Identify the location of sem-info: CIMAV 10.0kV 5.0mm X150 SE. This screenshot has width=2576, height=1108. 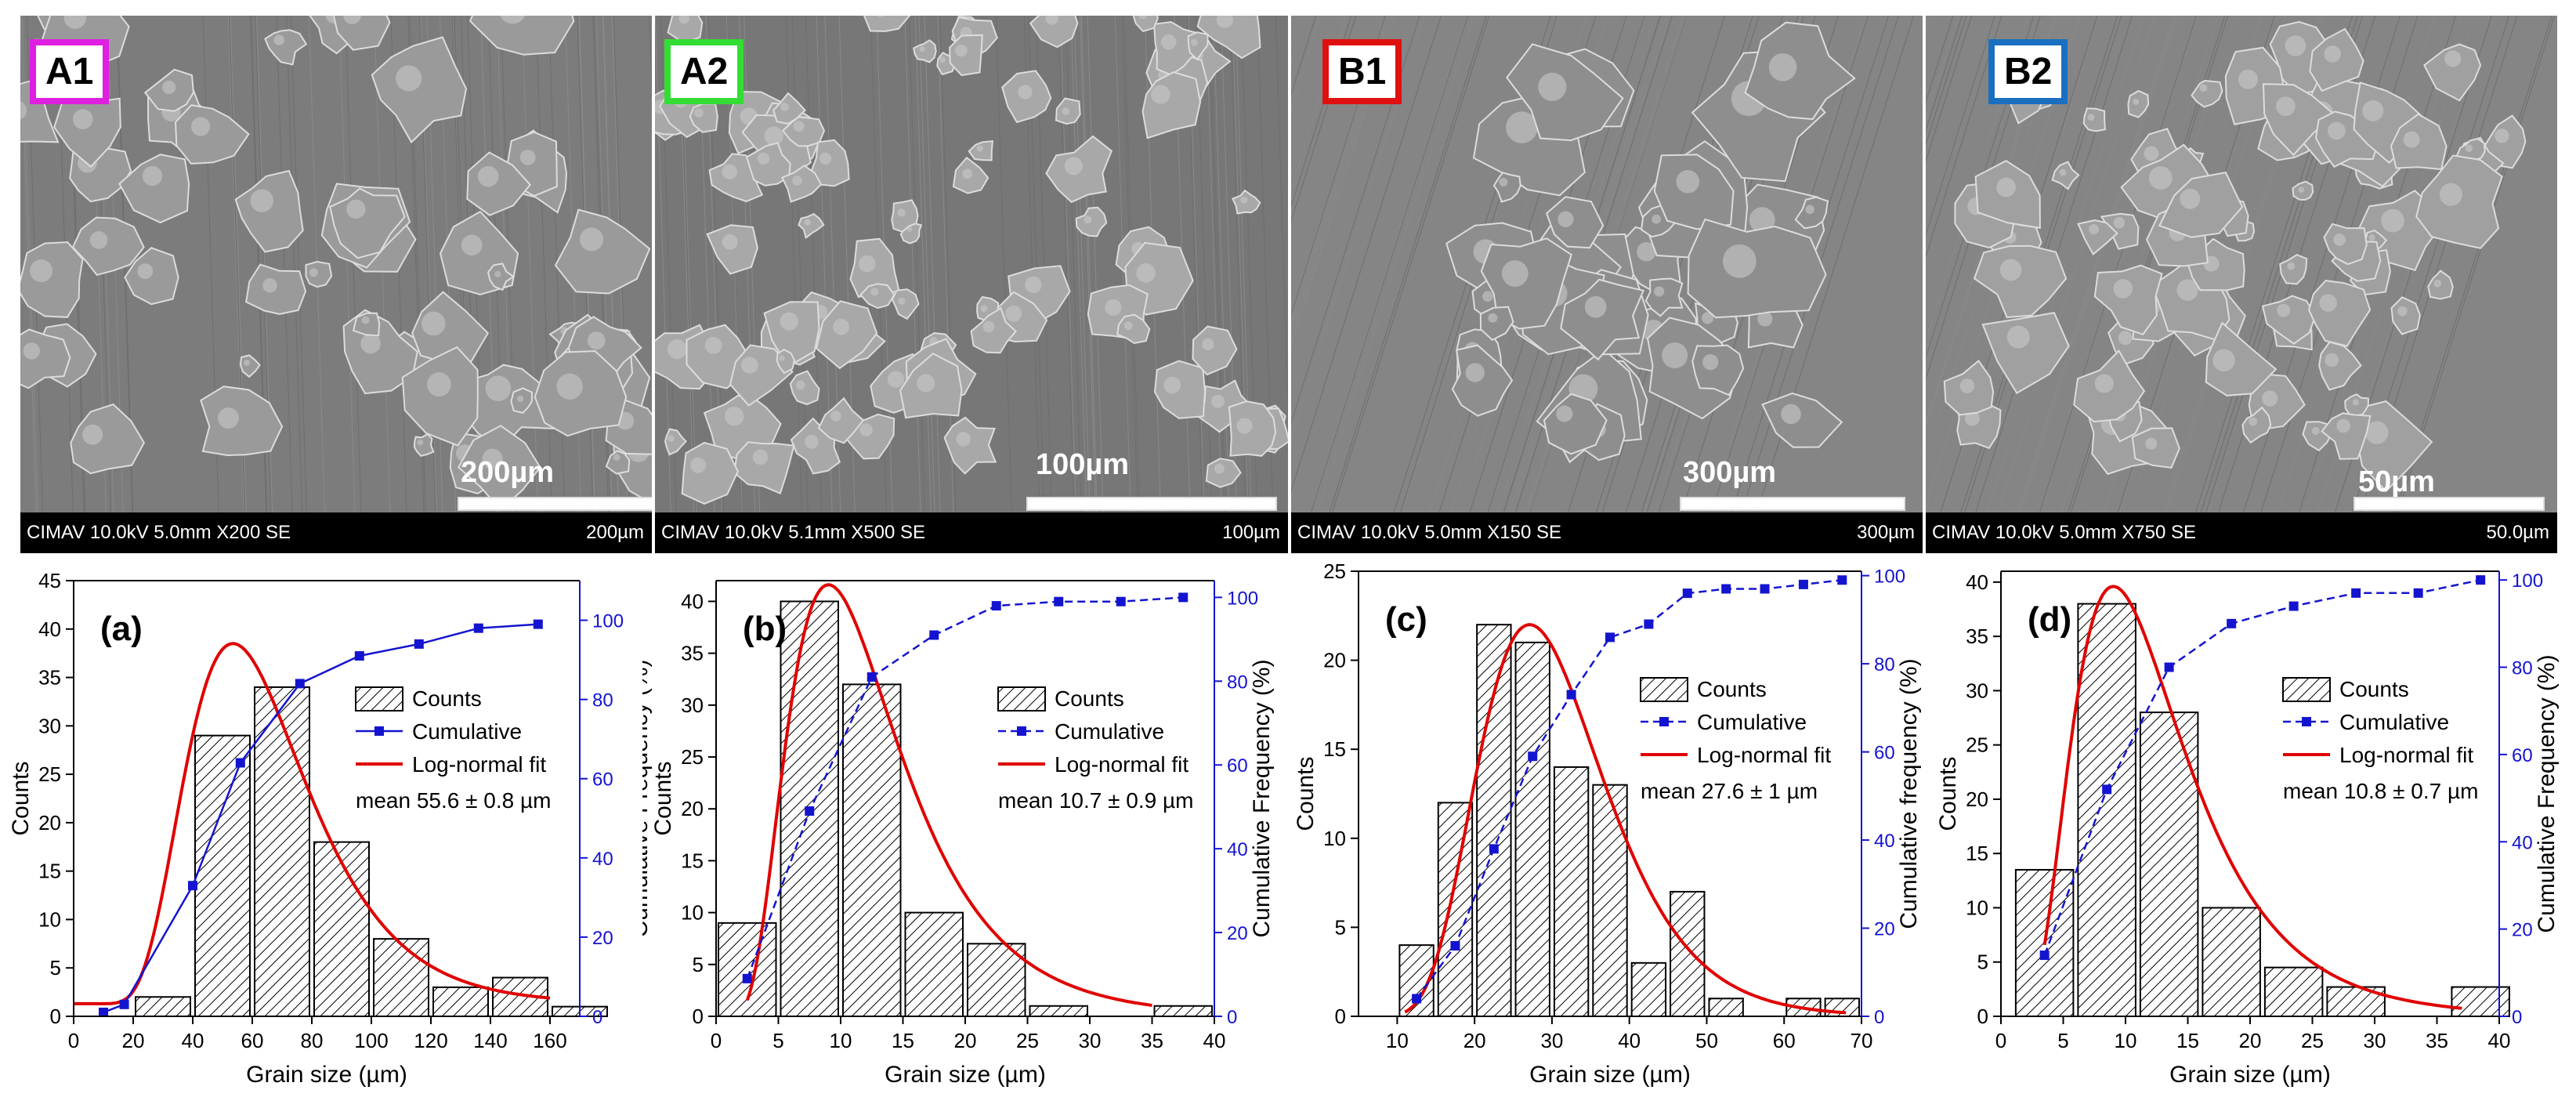
(1430, 532).